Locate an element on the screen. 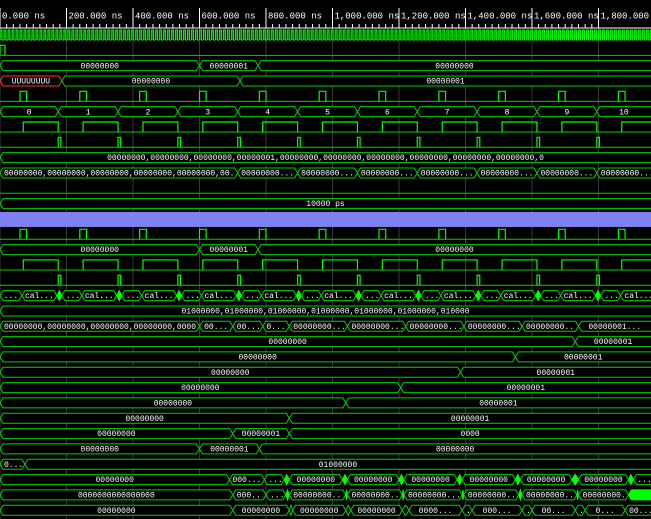  bus-value: 7 is located at coordinates (447, 112).